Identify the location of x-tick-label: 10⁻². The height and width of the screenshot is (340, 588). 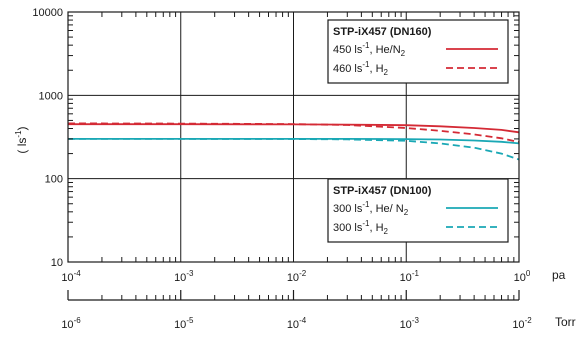
(297, 276).